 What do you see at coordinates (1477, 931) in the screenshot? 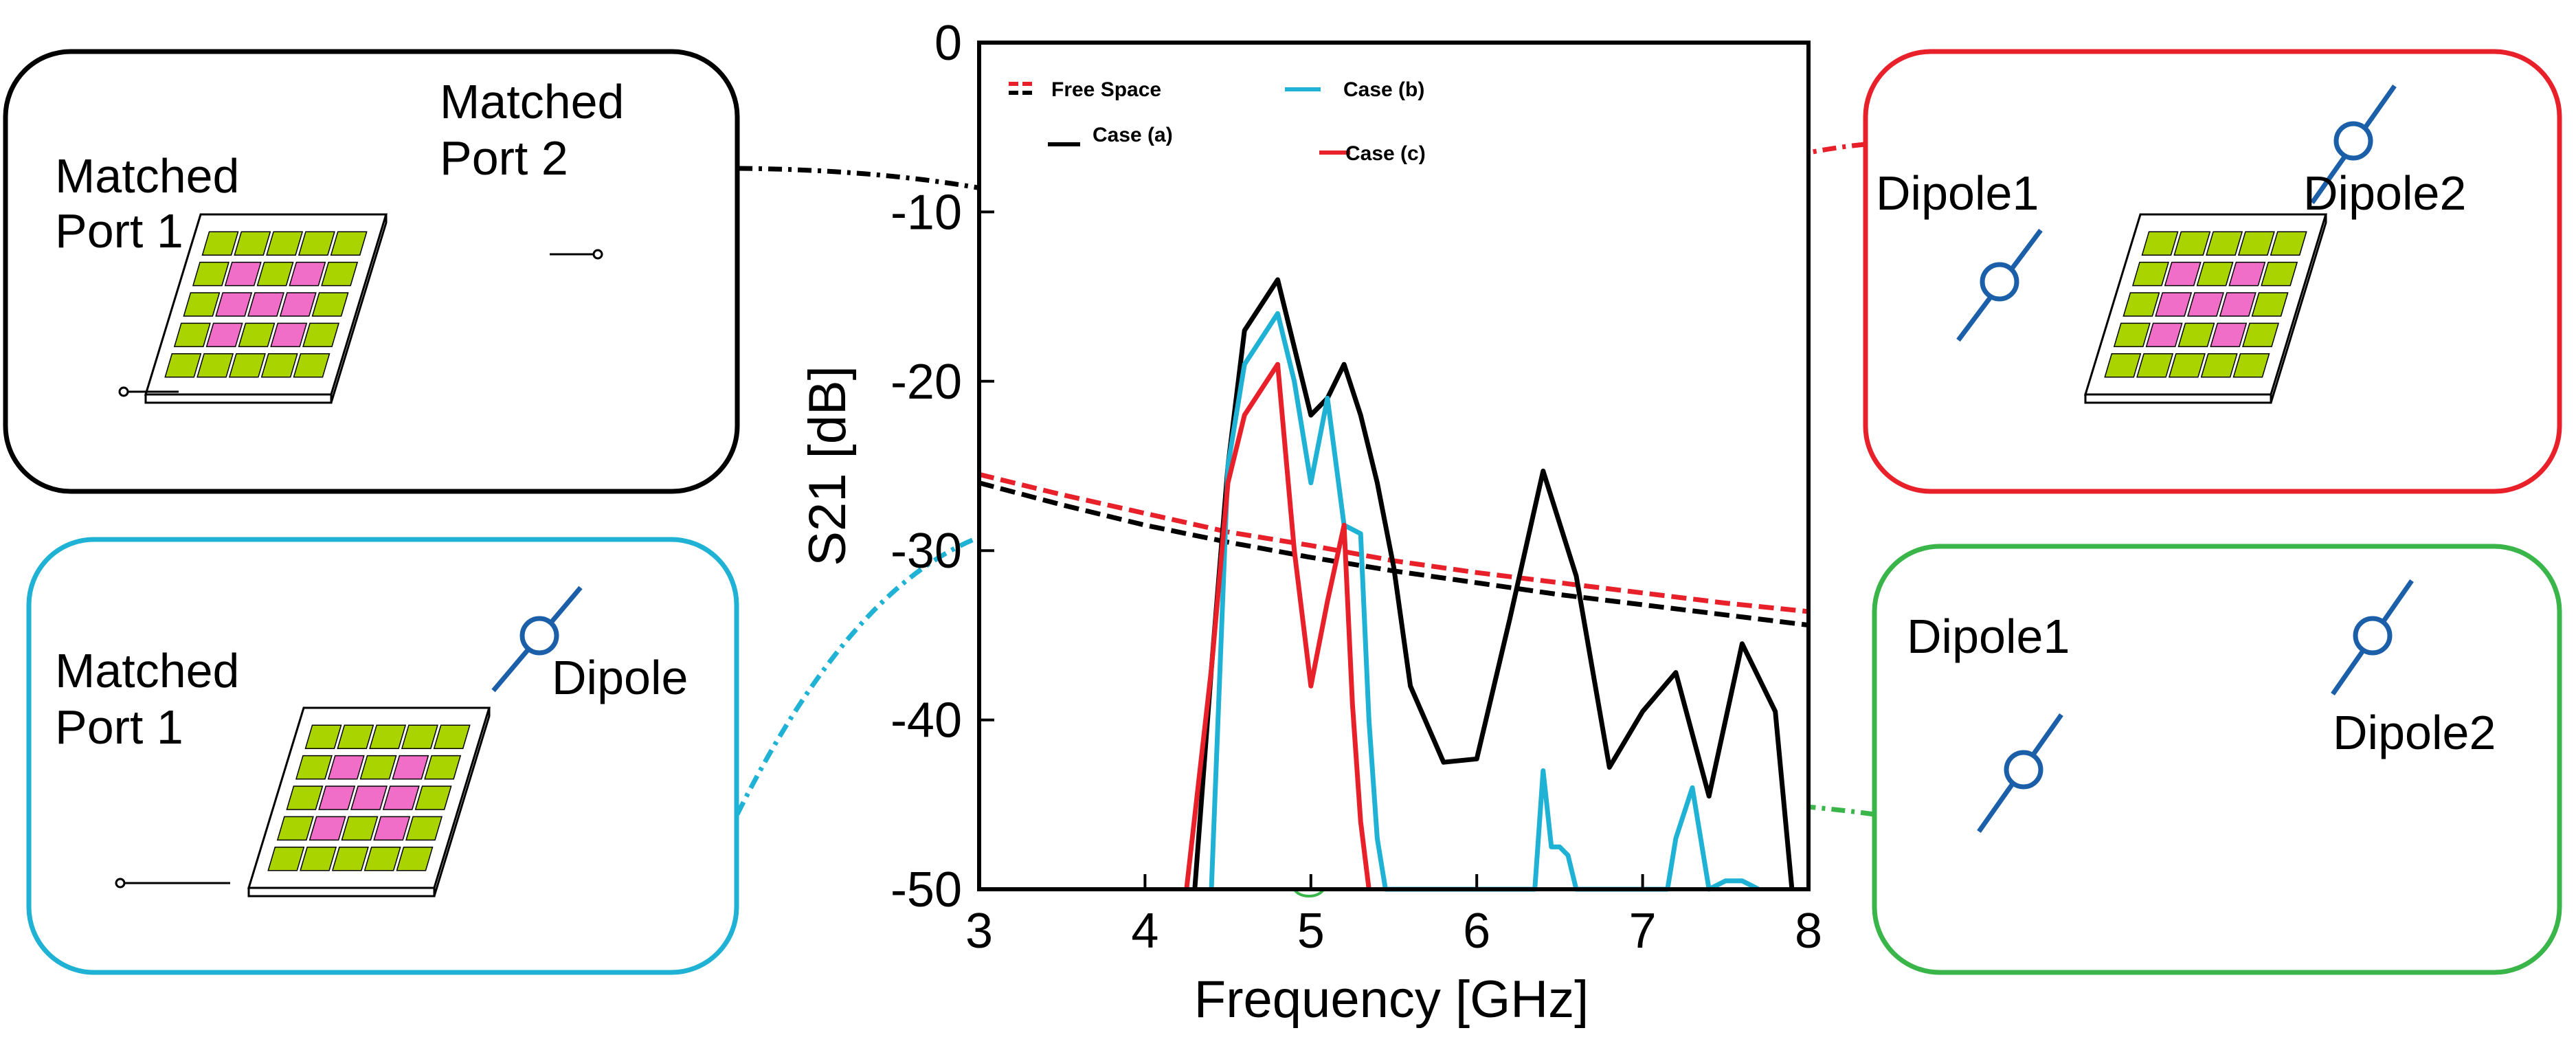
I see `x-tick-label: 6` at bounding box center [1477, 931].